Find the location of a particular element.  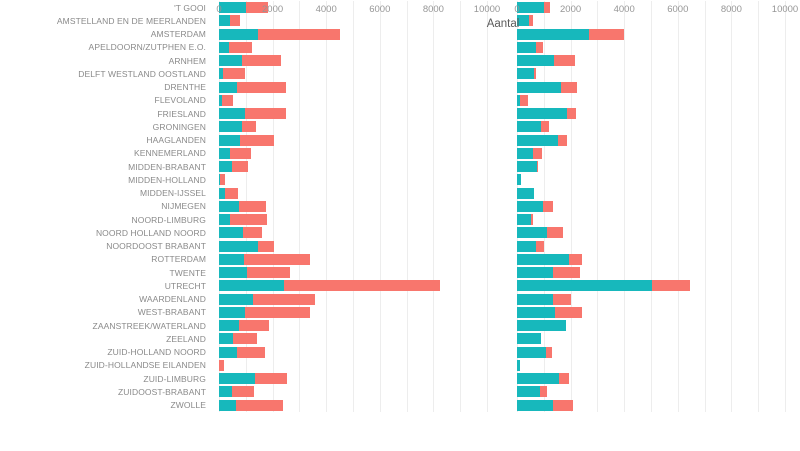

category-label: ZUID-HOLLANDSE EILANDEN is located at coordinates (145, 365).